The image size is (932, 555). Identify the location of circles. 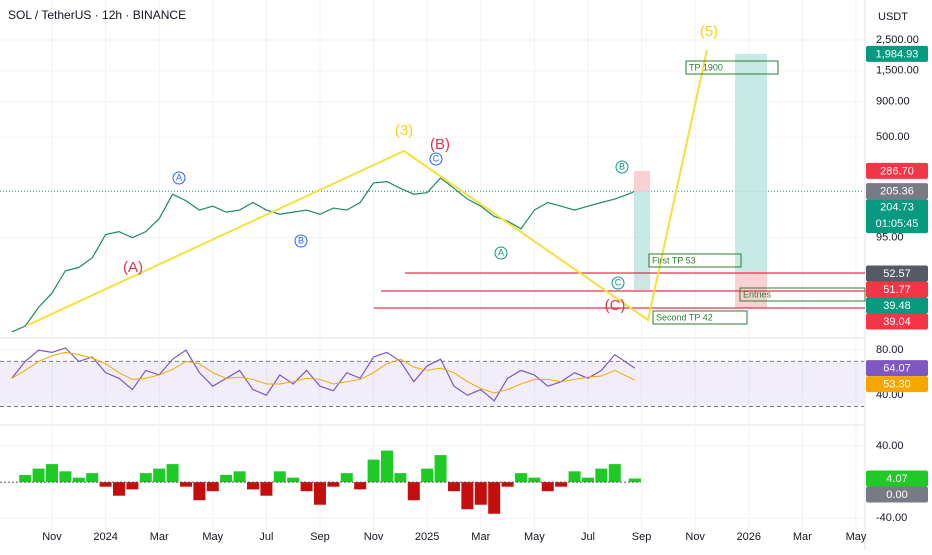
(400, 221).